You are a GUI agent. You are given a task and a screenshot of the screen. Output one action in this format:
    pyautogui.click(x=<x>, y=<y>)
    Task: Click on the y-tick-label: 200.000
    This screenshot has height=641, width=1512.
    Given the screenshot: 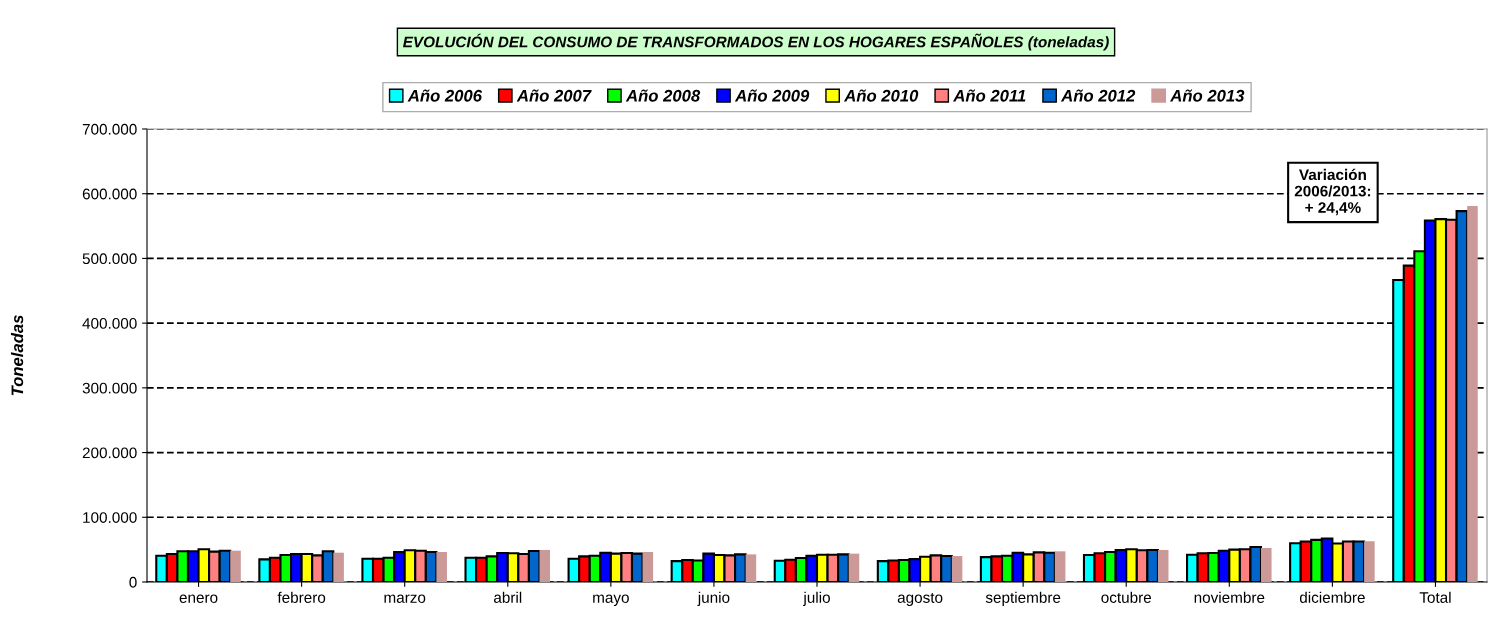 What is the action you would take?
    pyautogui.click(x=109, y=453)
    